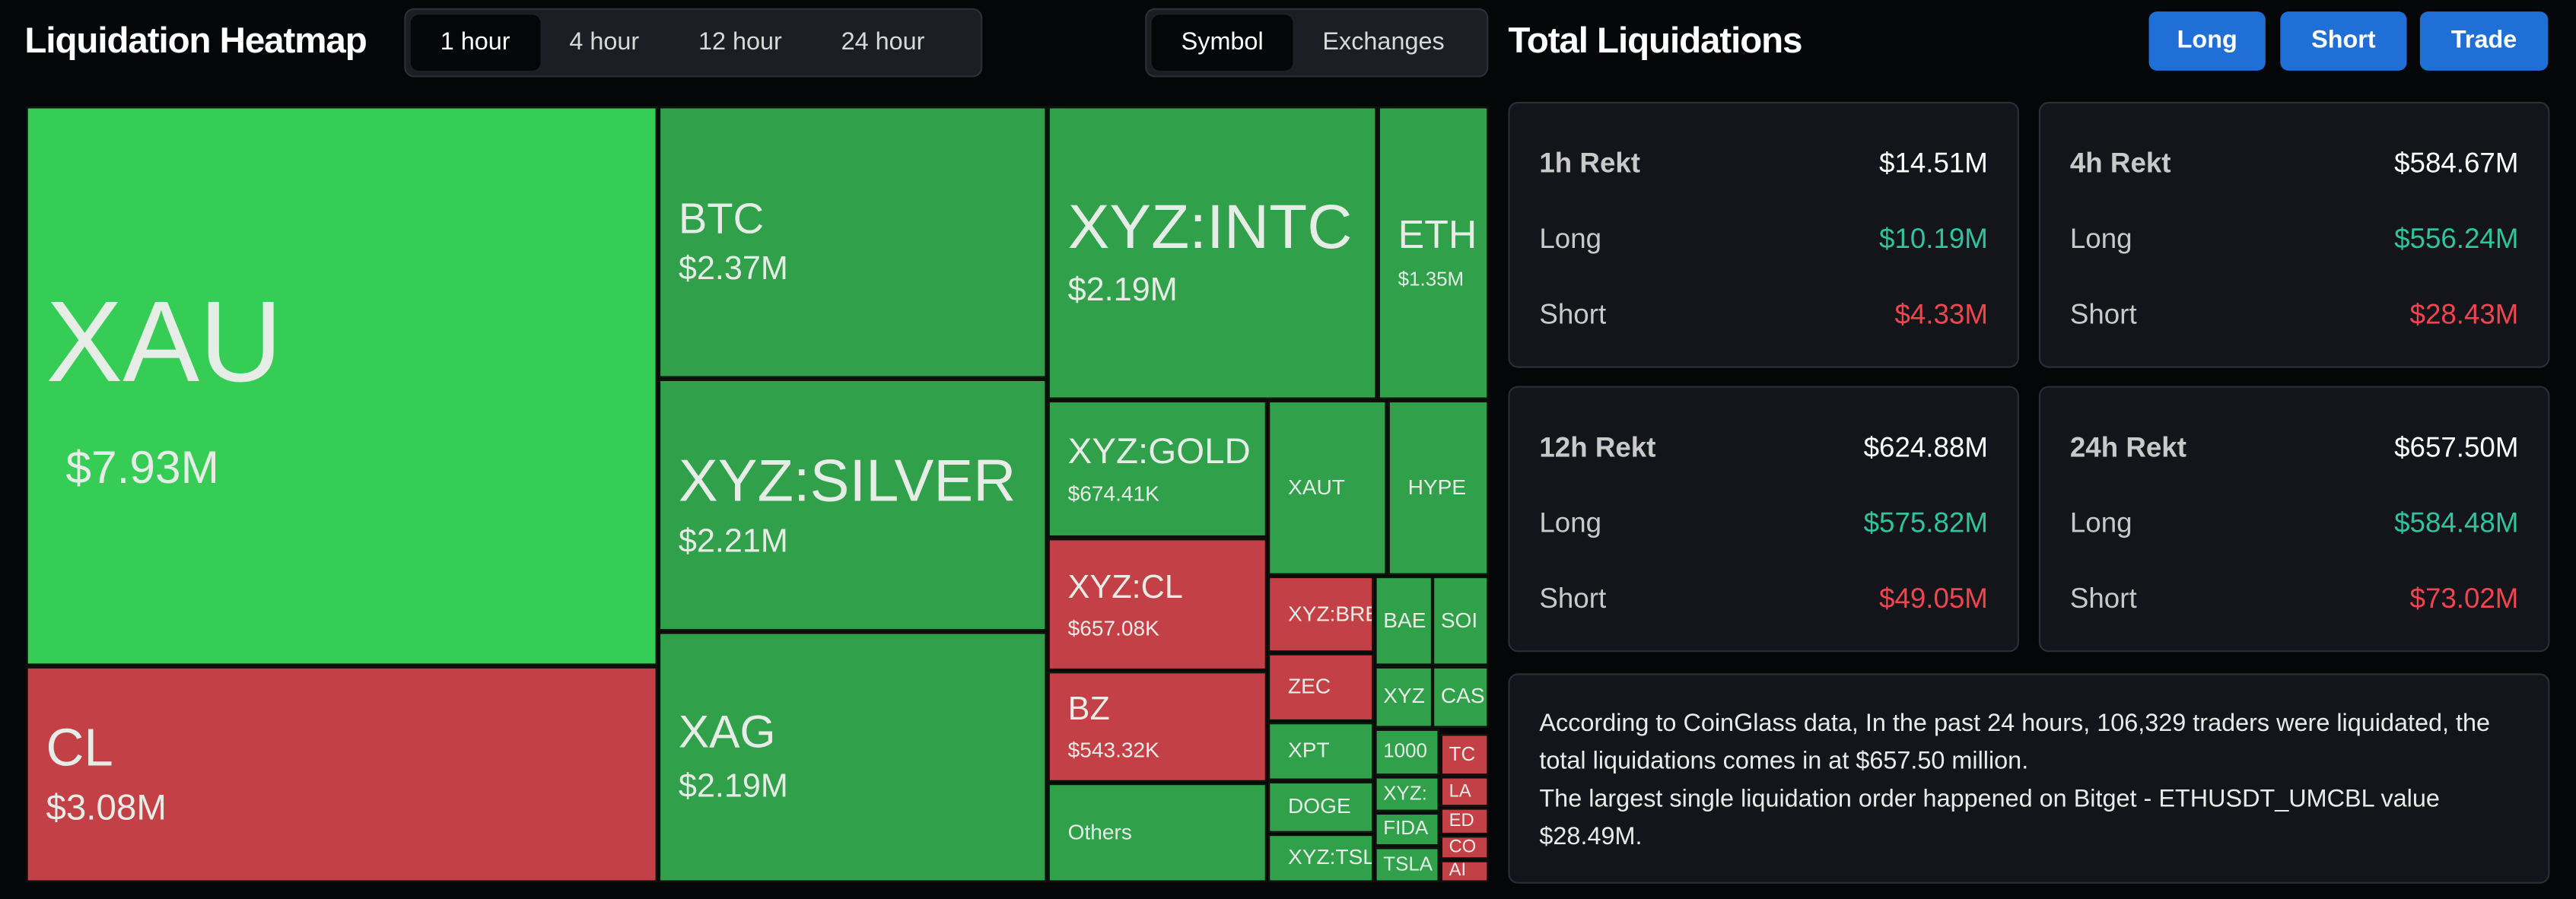 Image resolution: width=2576 pixels, height=899 pixels. I want to click on tile-label: ZEC, so click(1309, 686).